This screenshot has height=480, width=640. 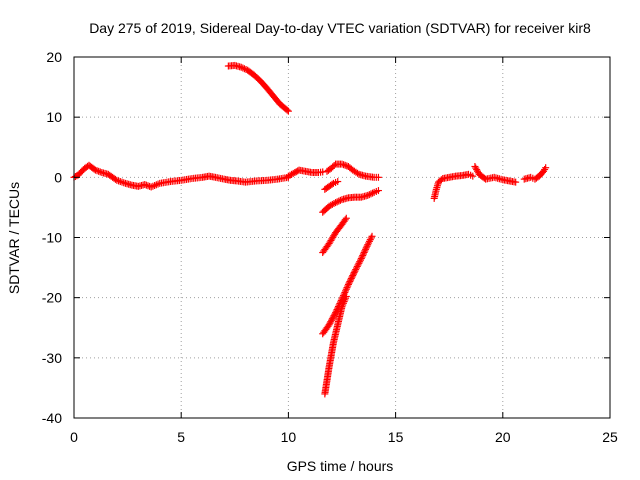 What do you see at coordinates (58, 177) in the screenshot?
I see `y-tick-label: 0` at bounding box center [58, 177].